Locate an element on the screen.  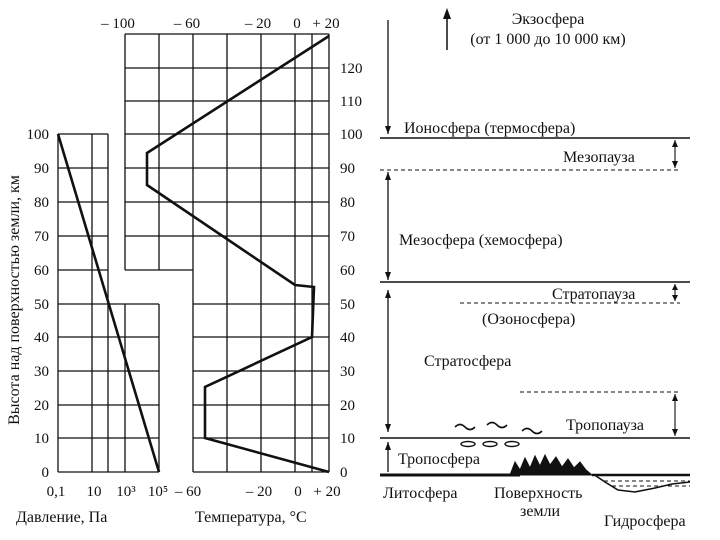
top-tick-minus20: – 20 is located at coordinates (257, 24).